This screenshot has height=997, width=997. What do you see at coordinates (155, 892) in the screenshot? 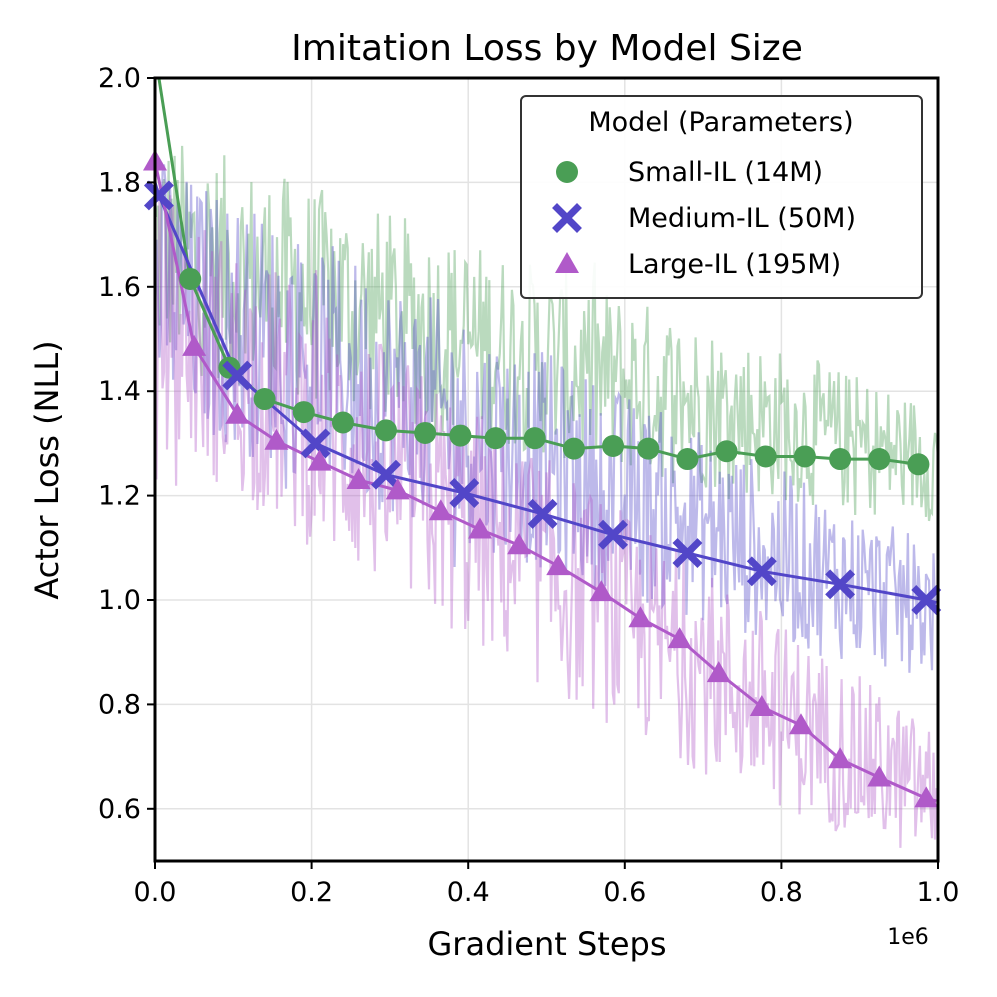
I see `x-tick-label: 0.0` at bounding box center [155, 892].